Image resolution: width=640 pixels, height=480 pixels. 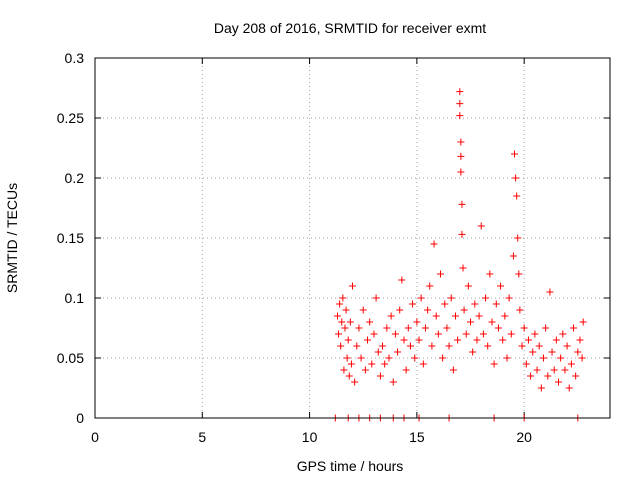 What do you see at coordinates (417, 437) in the screenshot?
I see `x-tick-label: 15` at bounding box center [417, 437].